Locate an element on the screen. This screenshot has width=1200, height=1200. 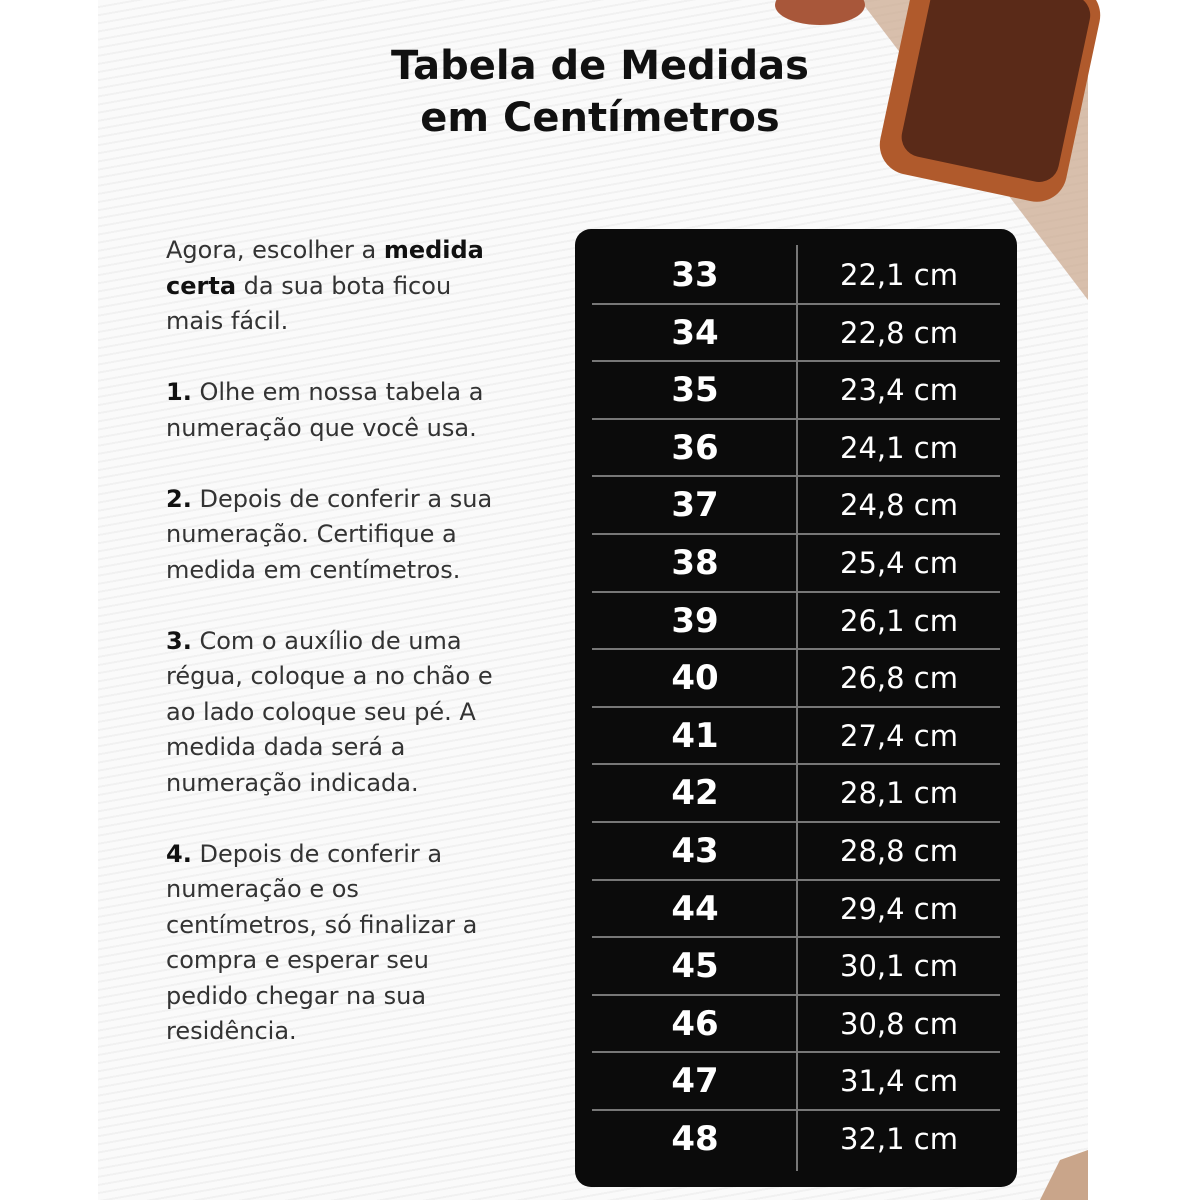
table-row: 35 23,4 cm is located at coordinates (796, 391).